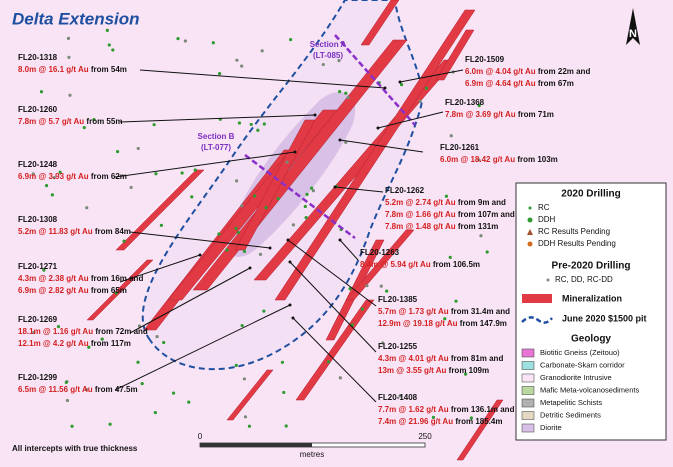 Image resolution: width=673 pixels, height=467 pixels. Describe the element at coordinates (405, 190) in the screenshot. I see `hole-id: FL20-1262` at that location.